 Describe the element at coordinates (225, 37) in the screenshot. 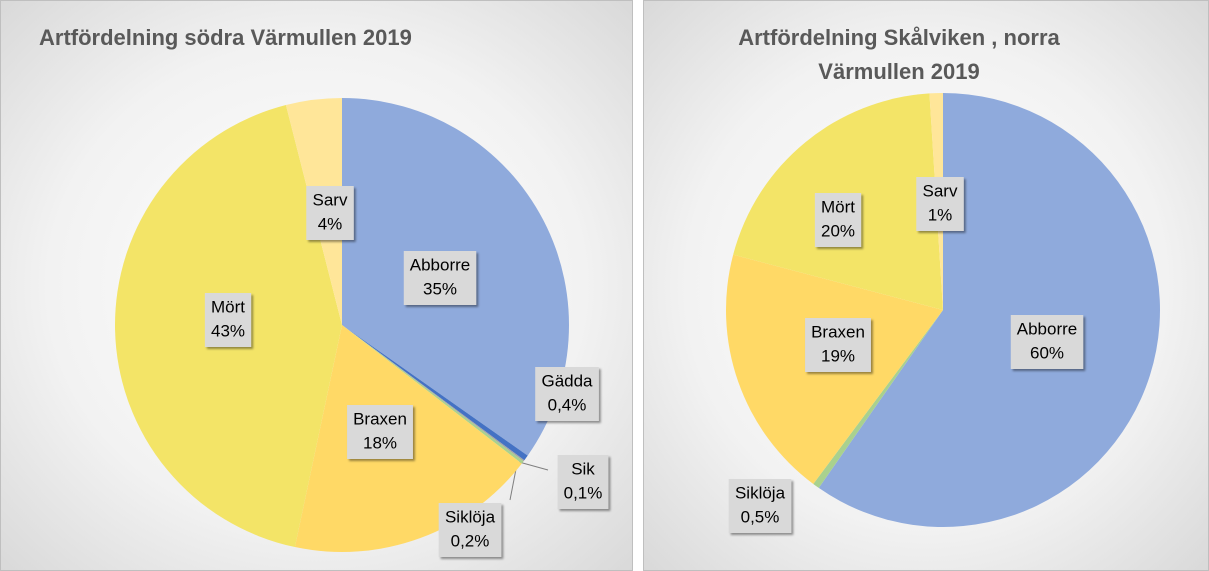

I see `chart-title: Artfördelning södra Värmullen 2019` at that location.